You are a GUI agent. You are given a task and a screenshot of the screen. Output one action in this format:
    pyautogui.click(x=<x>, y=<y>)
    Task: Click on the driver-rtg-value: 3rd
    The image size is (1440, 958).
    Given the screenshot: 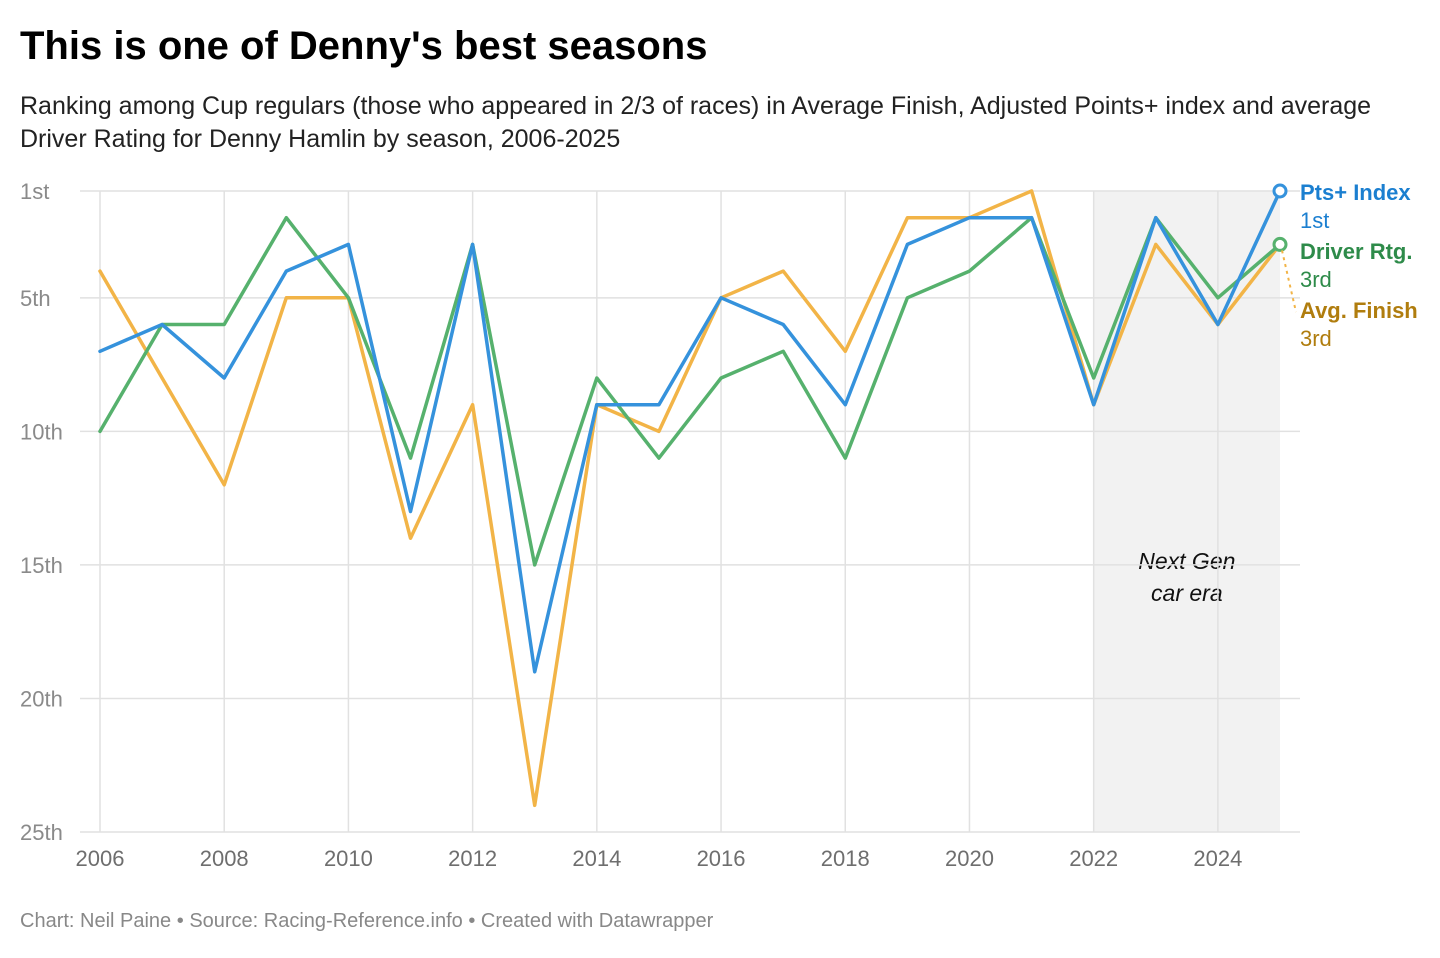 What is the action you would take?
    pyautogui.click(x=1316, y=279)
    